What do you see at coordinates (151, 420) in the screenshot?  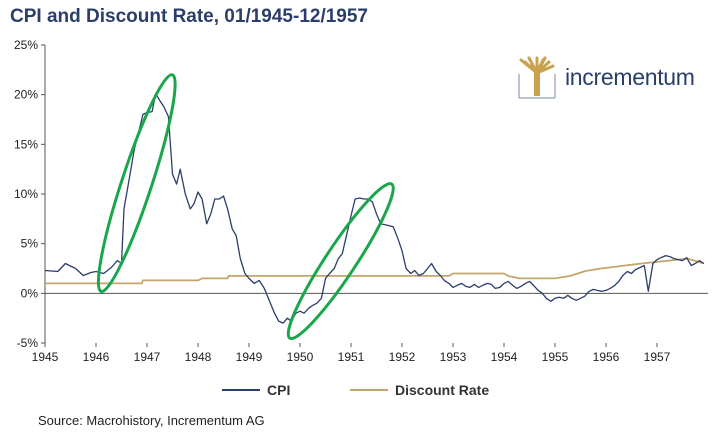 I see `source-note: Source: Macrohistory, Incrementum AG` at bounding box center [151, 420].